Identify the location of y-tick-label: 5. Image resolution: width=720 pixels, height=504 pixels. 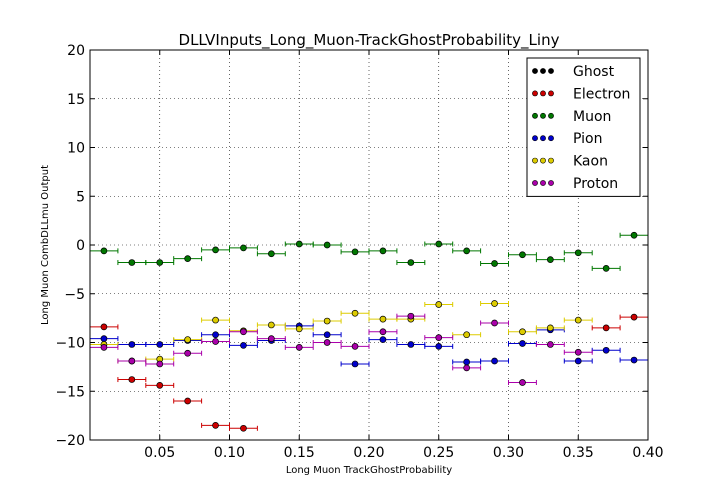
(80, 197).